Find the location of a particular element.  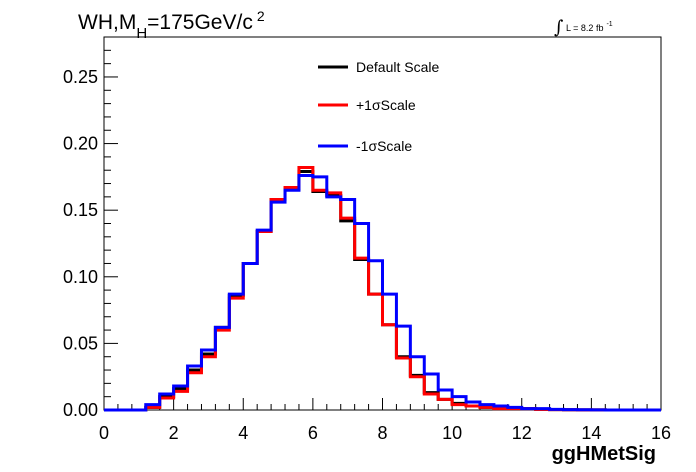

y-tick-label: 0.25 is located at coordinates (80, 77).